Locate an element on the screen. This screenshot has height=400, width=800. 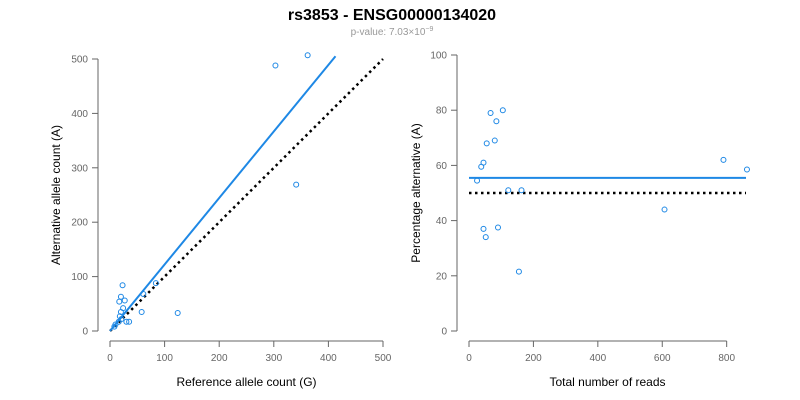
left-x-tick-label: 200 is located at coordinates (219, 358).